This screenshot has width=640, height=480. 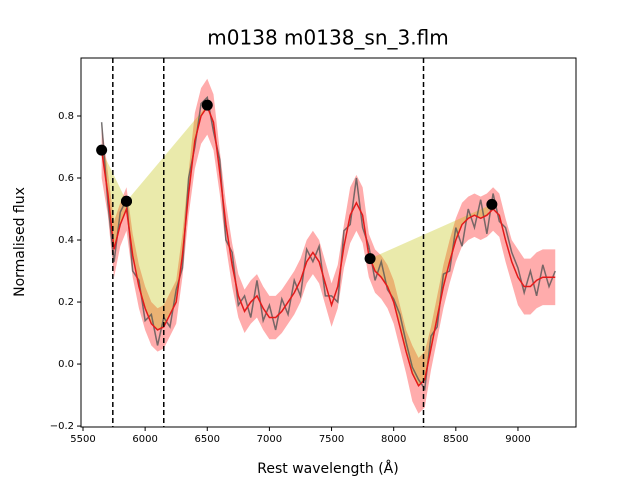 What do you see at coordinates (331, 439) in the screenshot?
I see `x-tick-label: 7500` at bounding box center [331, 439].